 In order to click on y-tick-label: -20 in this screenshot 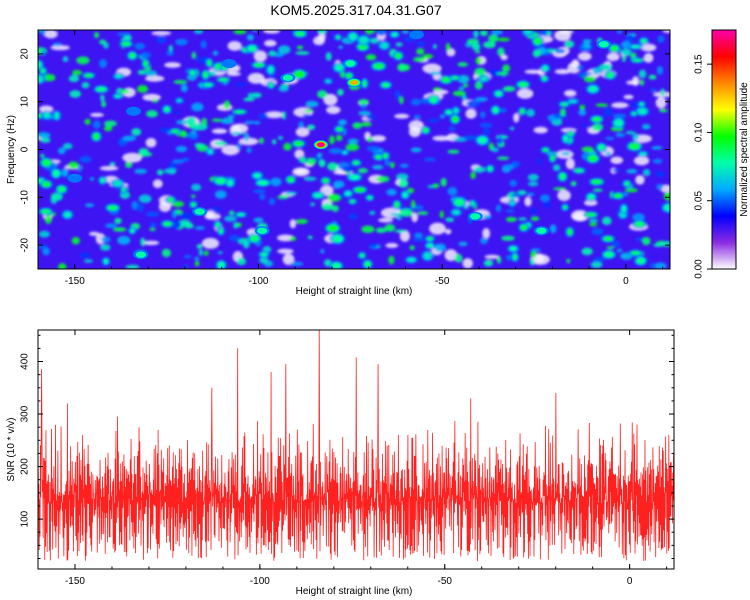, I will do `click(25, 244)`.